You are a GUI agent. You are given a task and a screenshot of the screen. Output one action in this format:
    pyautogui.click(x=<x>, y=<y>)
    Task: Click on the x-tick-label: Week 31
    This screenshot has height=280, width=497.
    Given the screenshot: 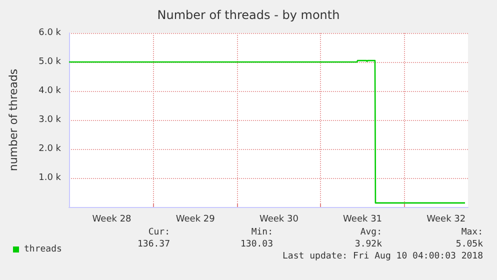 What is the action you would take?
    pyautogui.click(x=362, y=219)
    